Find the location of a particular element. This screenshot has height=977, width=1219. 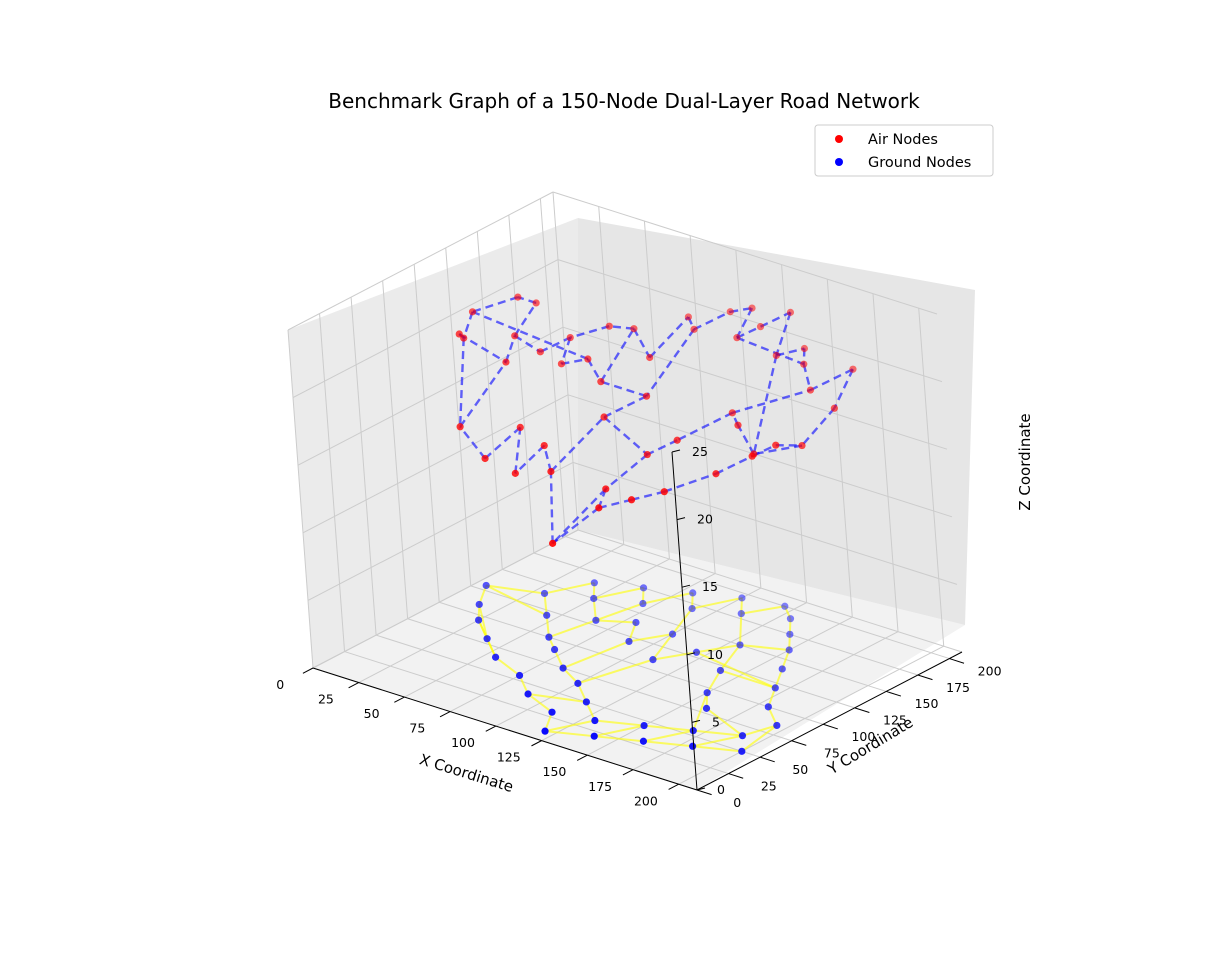

x-tick-label-8: 200 is located at coordinates (646, 800).